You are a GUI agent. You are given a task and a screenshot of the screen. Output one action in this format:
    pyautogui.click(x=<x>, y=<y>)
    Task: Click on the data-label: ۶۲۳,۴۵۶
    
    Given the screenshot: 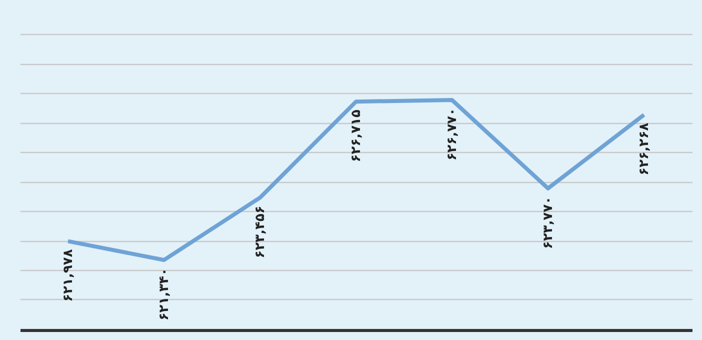 What is the action you would take?
    pyautogui.click(x=260, y=232)
    